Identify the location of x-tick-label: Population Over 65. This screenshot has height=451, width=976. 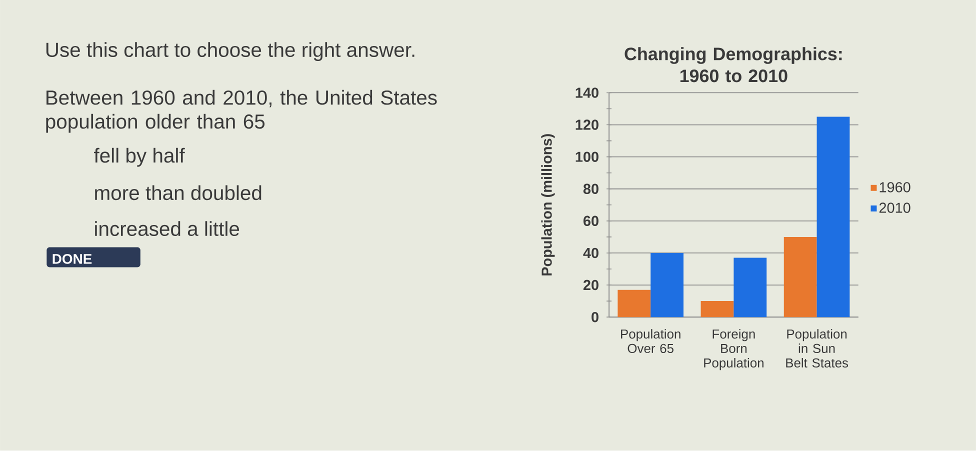
(650, 341).